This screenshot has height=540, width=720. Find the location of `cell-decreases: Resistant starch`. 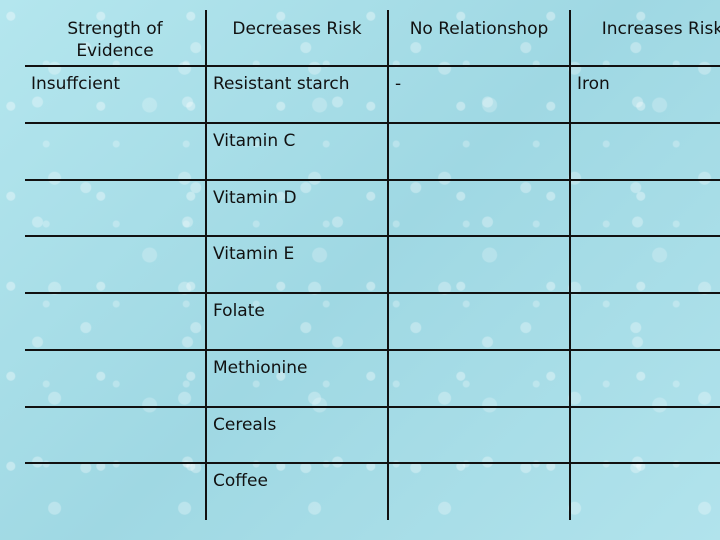

cell-decreases: Resistant starch is located at coordinates (297, 94).